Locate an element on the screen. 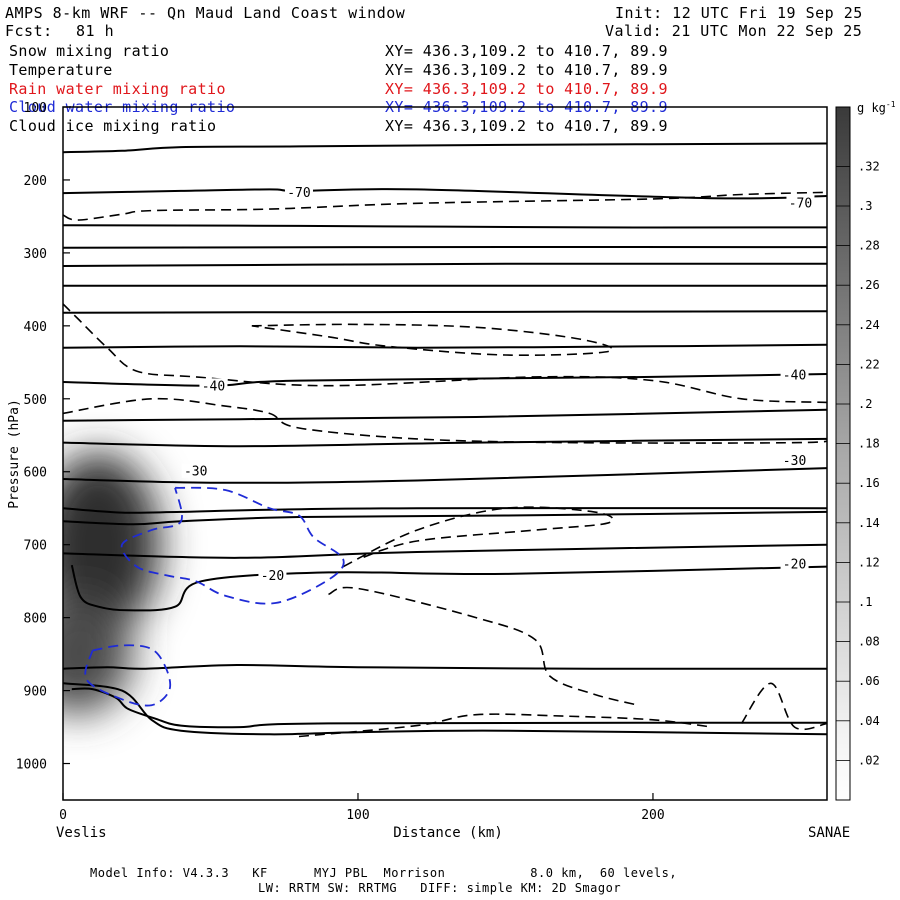 The height and width of the screenshot is (900, 900). field-cloud-ice-name: Cloud ice mixing ratio is located at coordinates (113, 126).